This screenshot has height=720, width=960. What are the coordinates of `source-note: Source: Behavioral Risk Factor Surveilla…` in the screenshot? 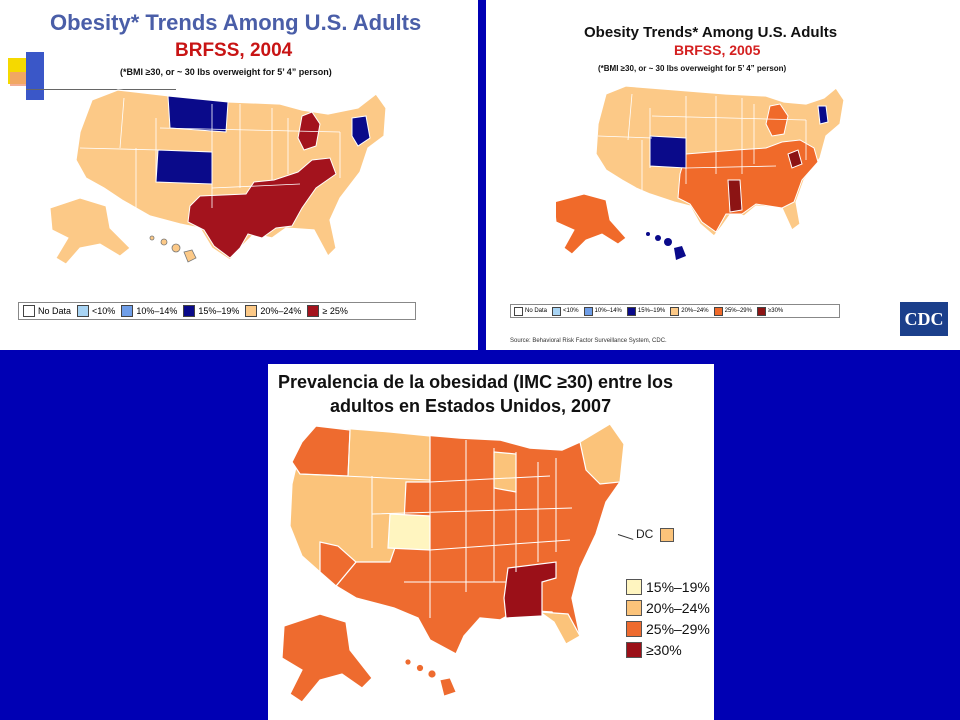 It's located at (588, 341).